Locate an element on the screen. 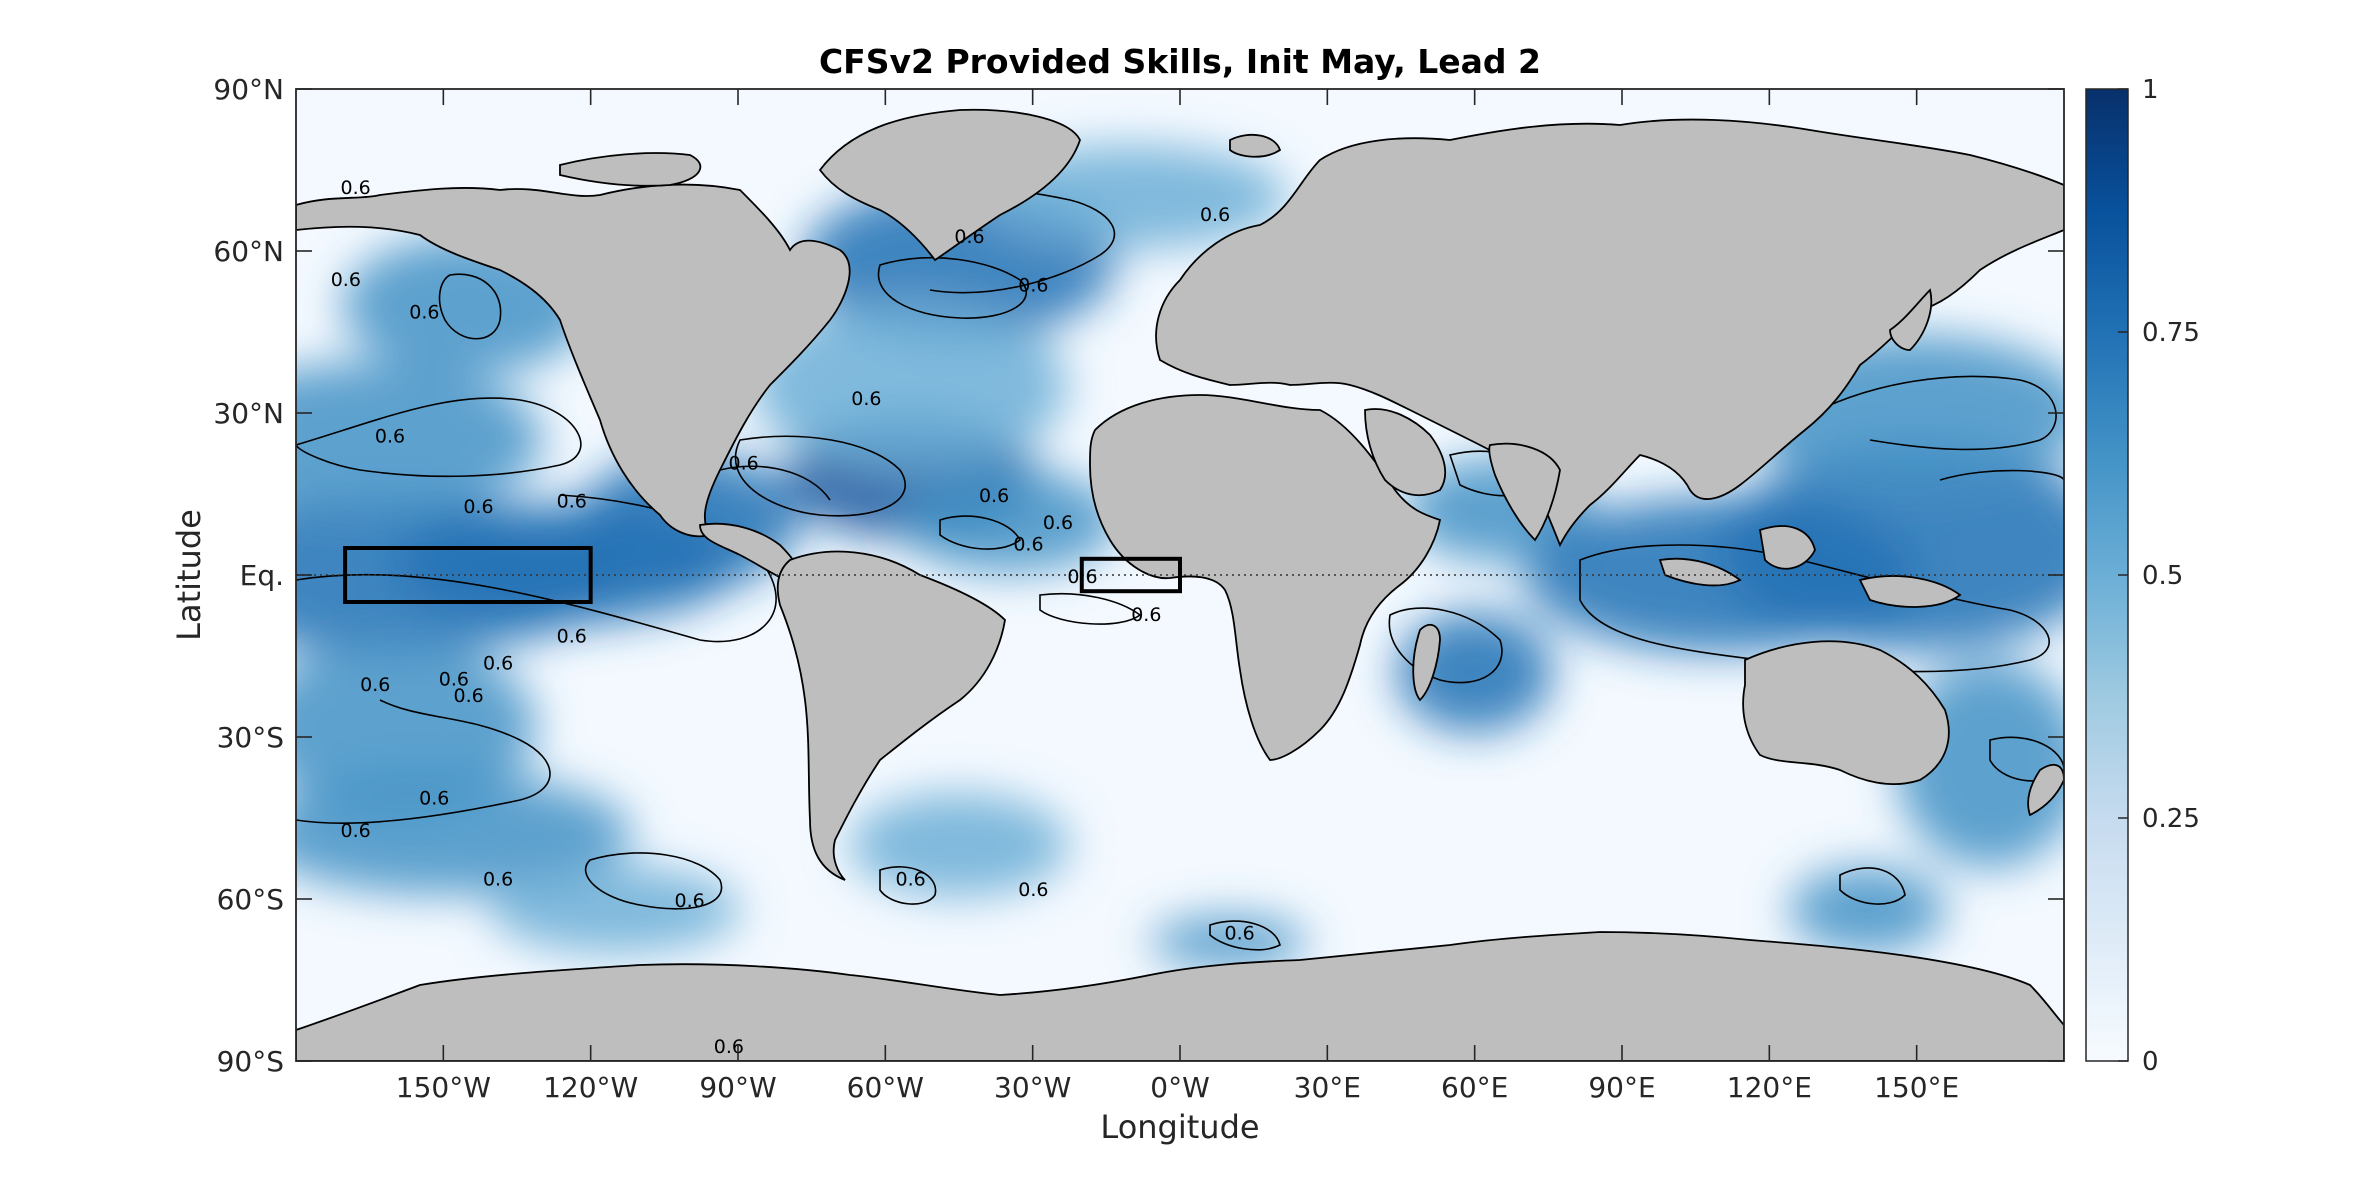  y-tick-label: 30°N is located at coordinates (248, 413).